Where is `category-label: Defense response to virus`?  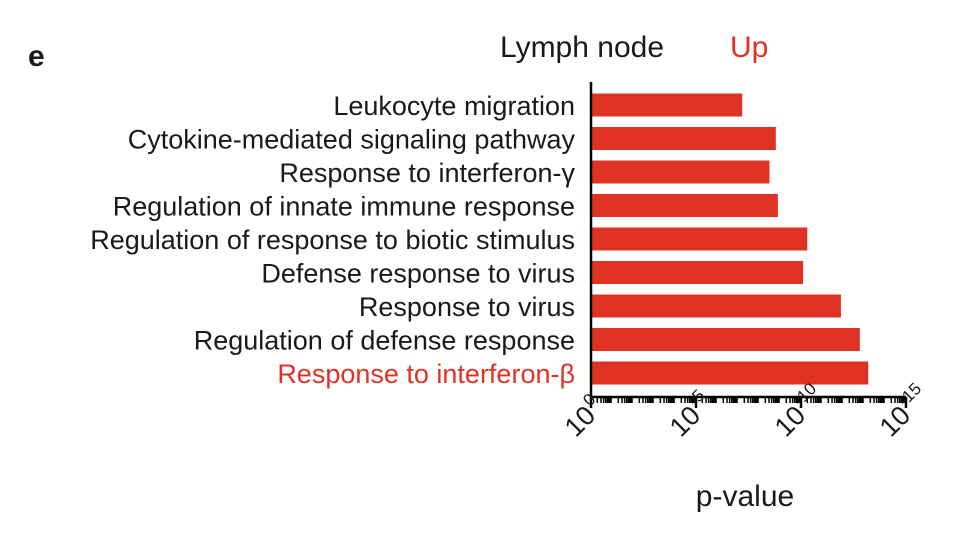
category-label: Defense response to virus is located at coordinates (418, 274).